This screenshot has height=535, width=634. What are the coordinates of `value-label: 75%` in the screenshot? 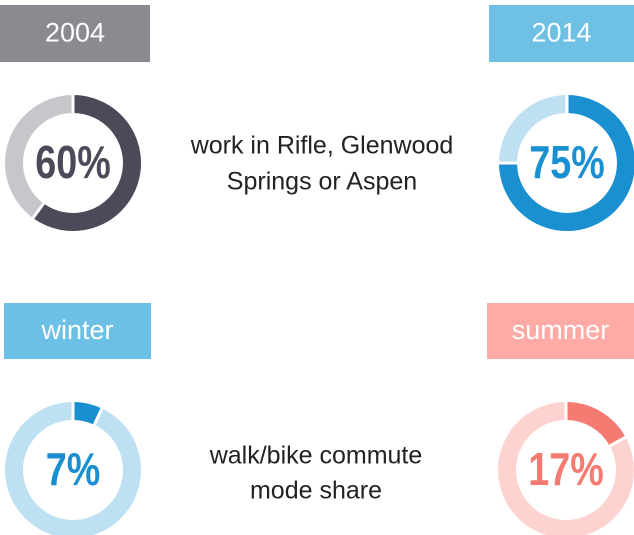 It's located at (566, 162).